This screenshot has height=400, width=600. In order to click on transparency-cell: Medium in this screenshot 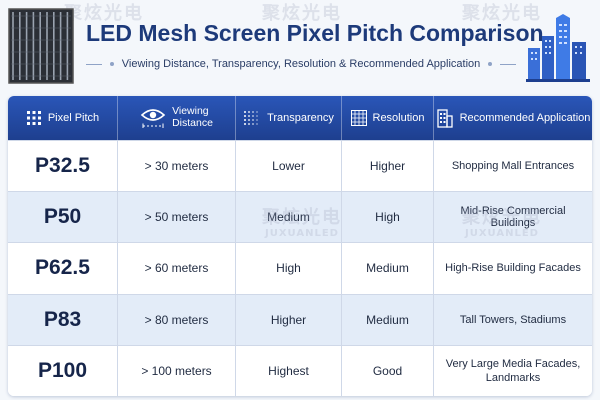, I will do `click(289, 217)`.